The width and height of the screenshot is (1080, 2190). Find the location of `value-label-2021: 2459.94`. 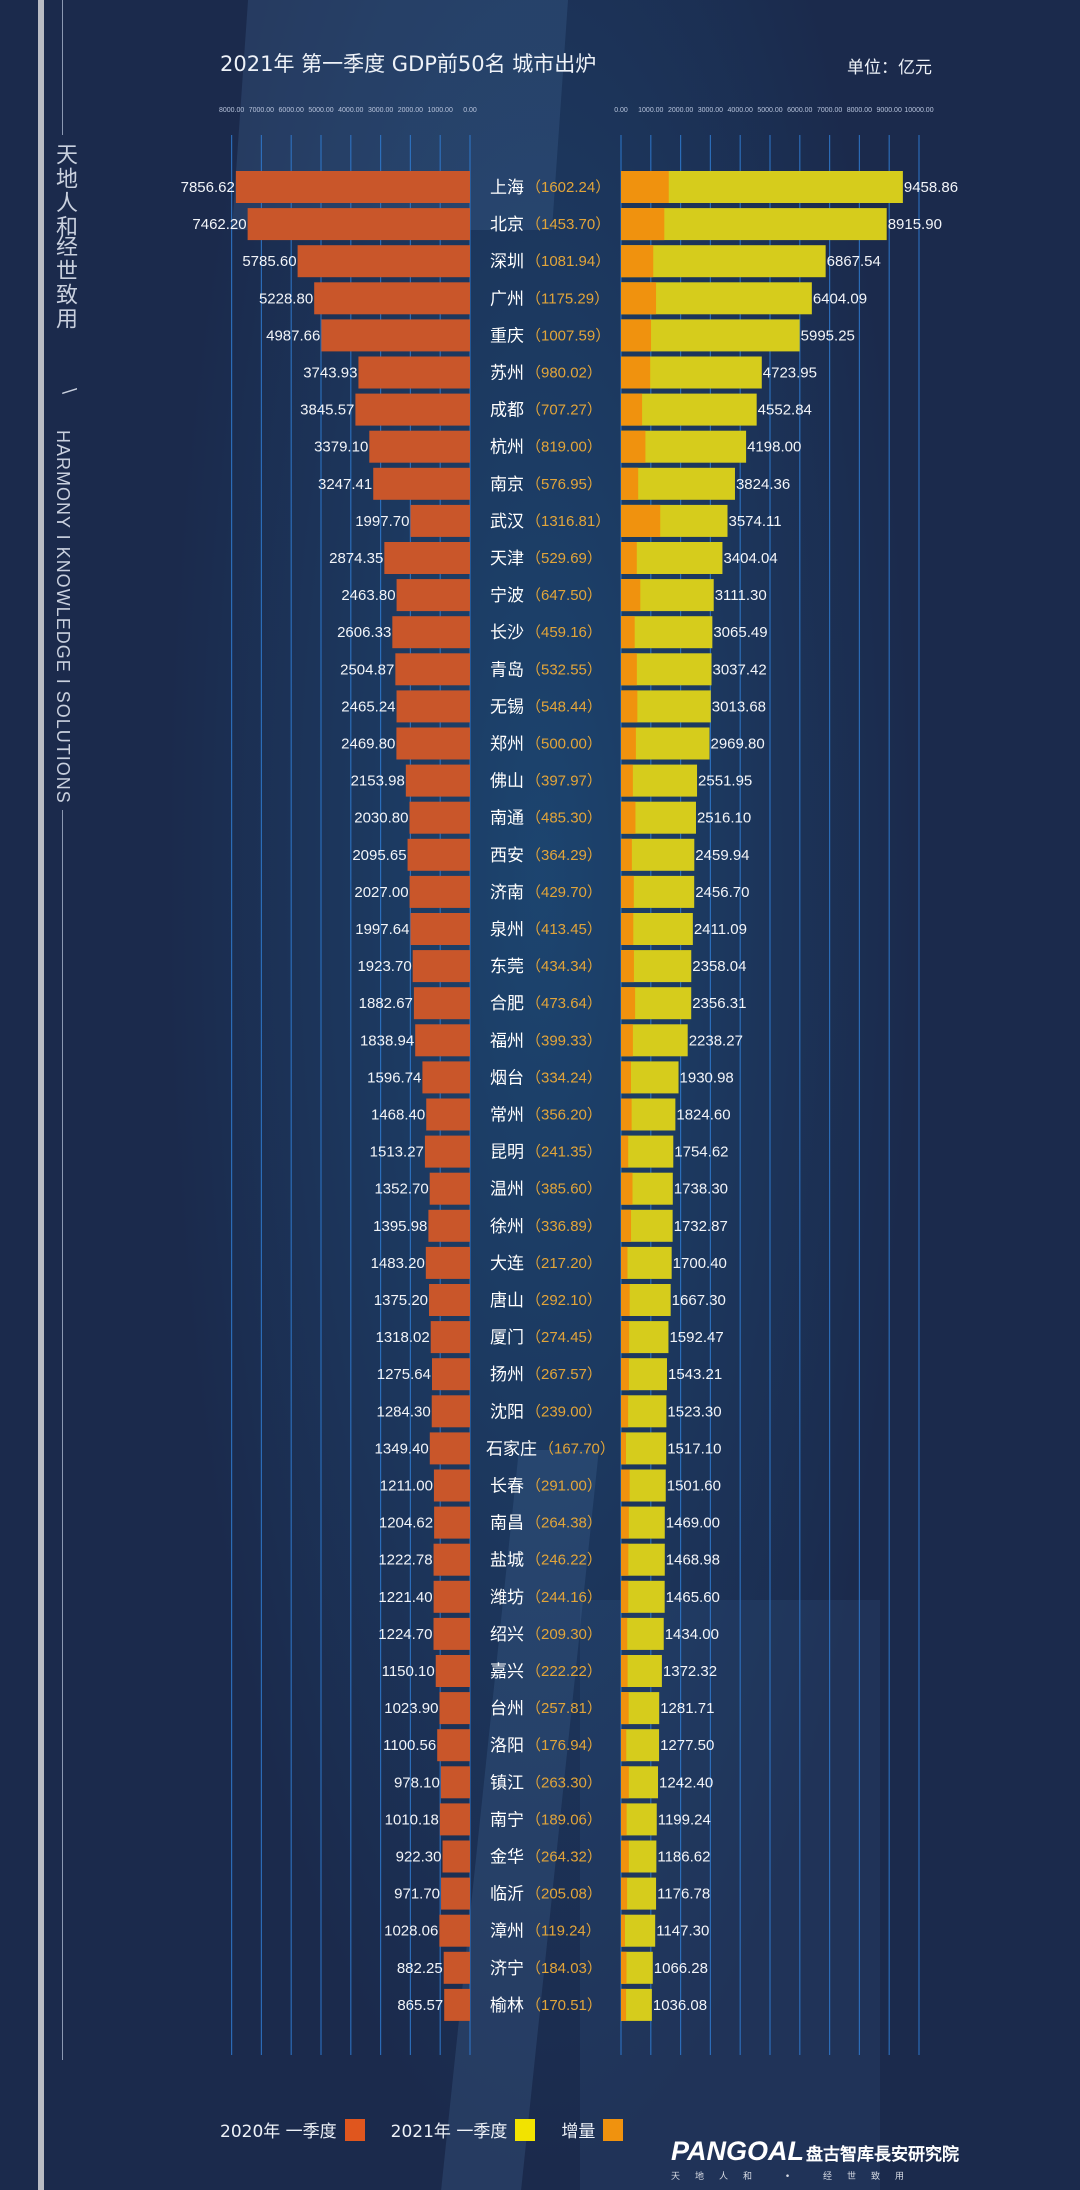

value-label-2021: 2459.94 is located at coordinates (722, 855).